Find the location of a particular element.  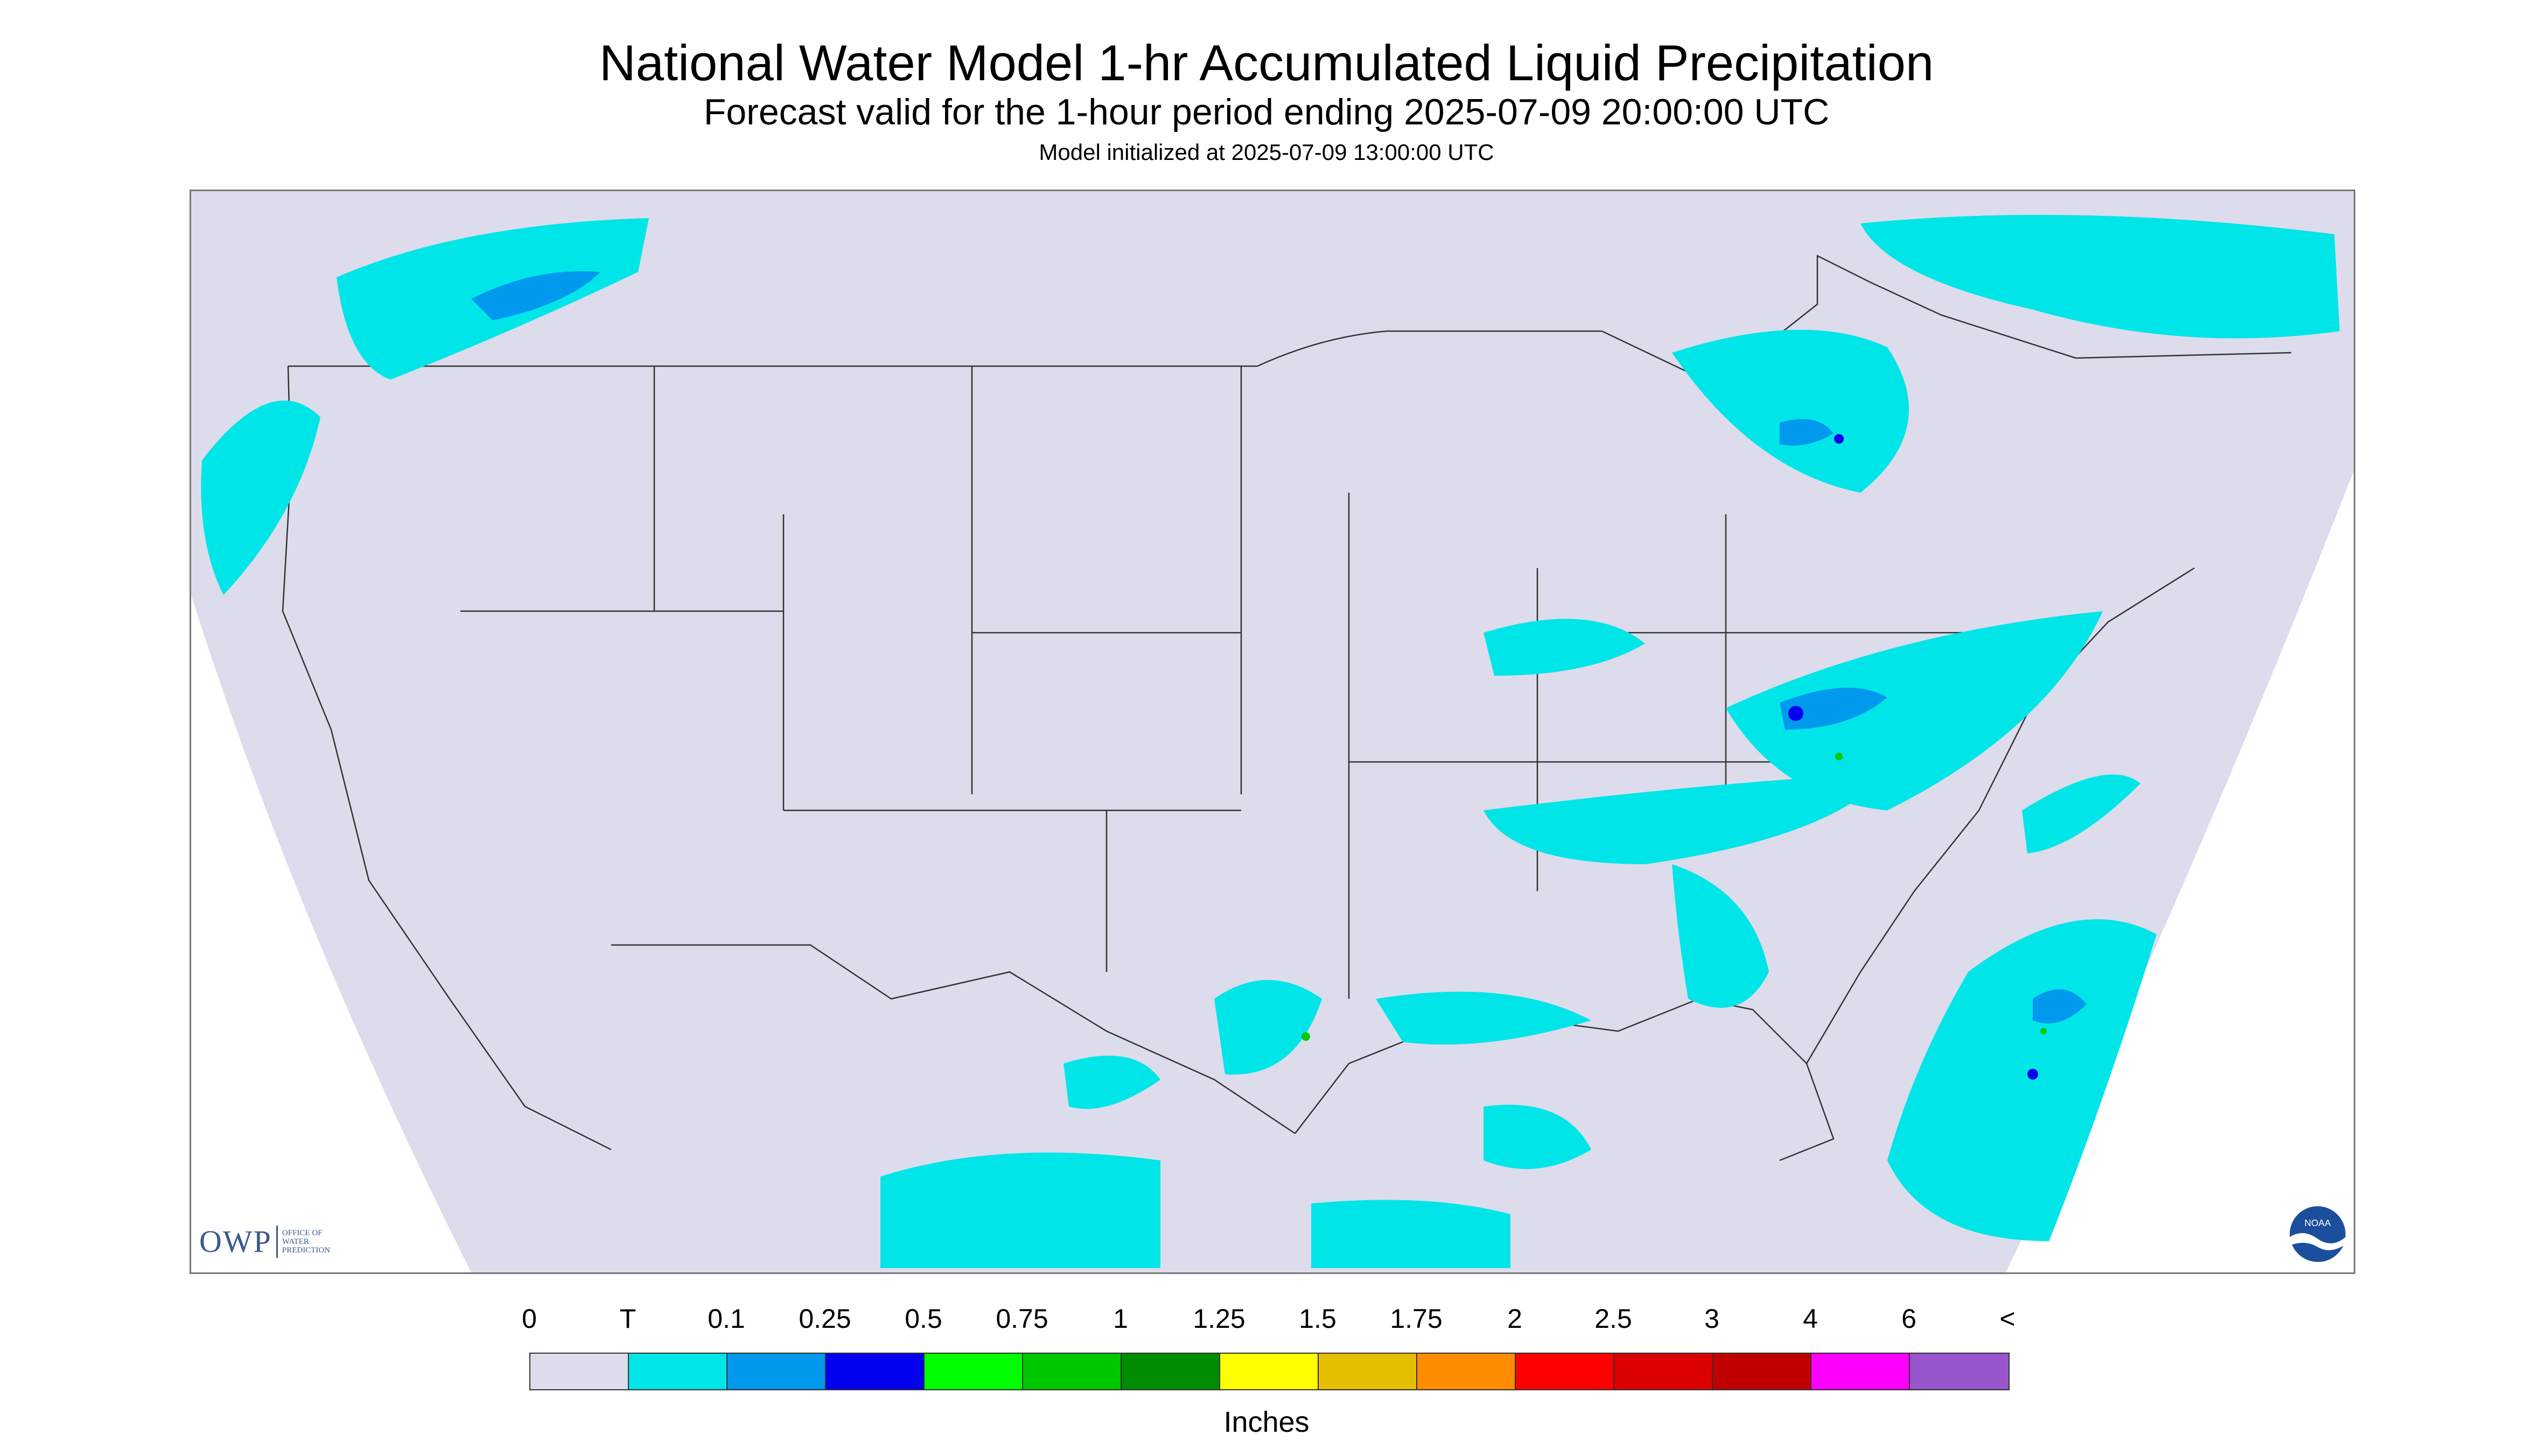

owp-logo: OWP Office of Water Prediction is located at coordinates (264, 1241).